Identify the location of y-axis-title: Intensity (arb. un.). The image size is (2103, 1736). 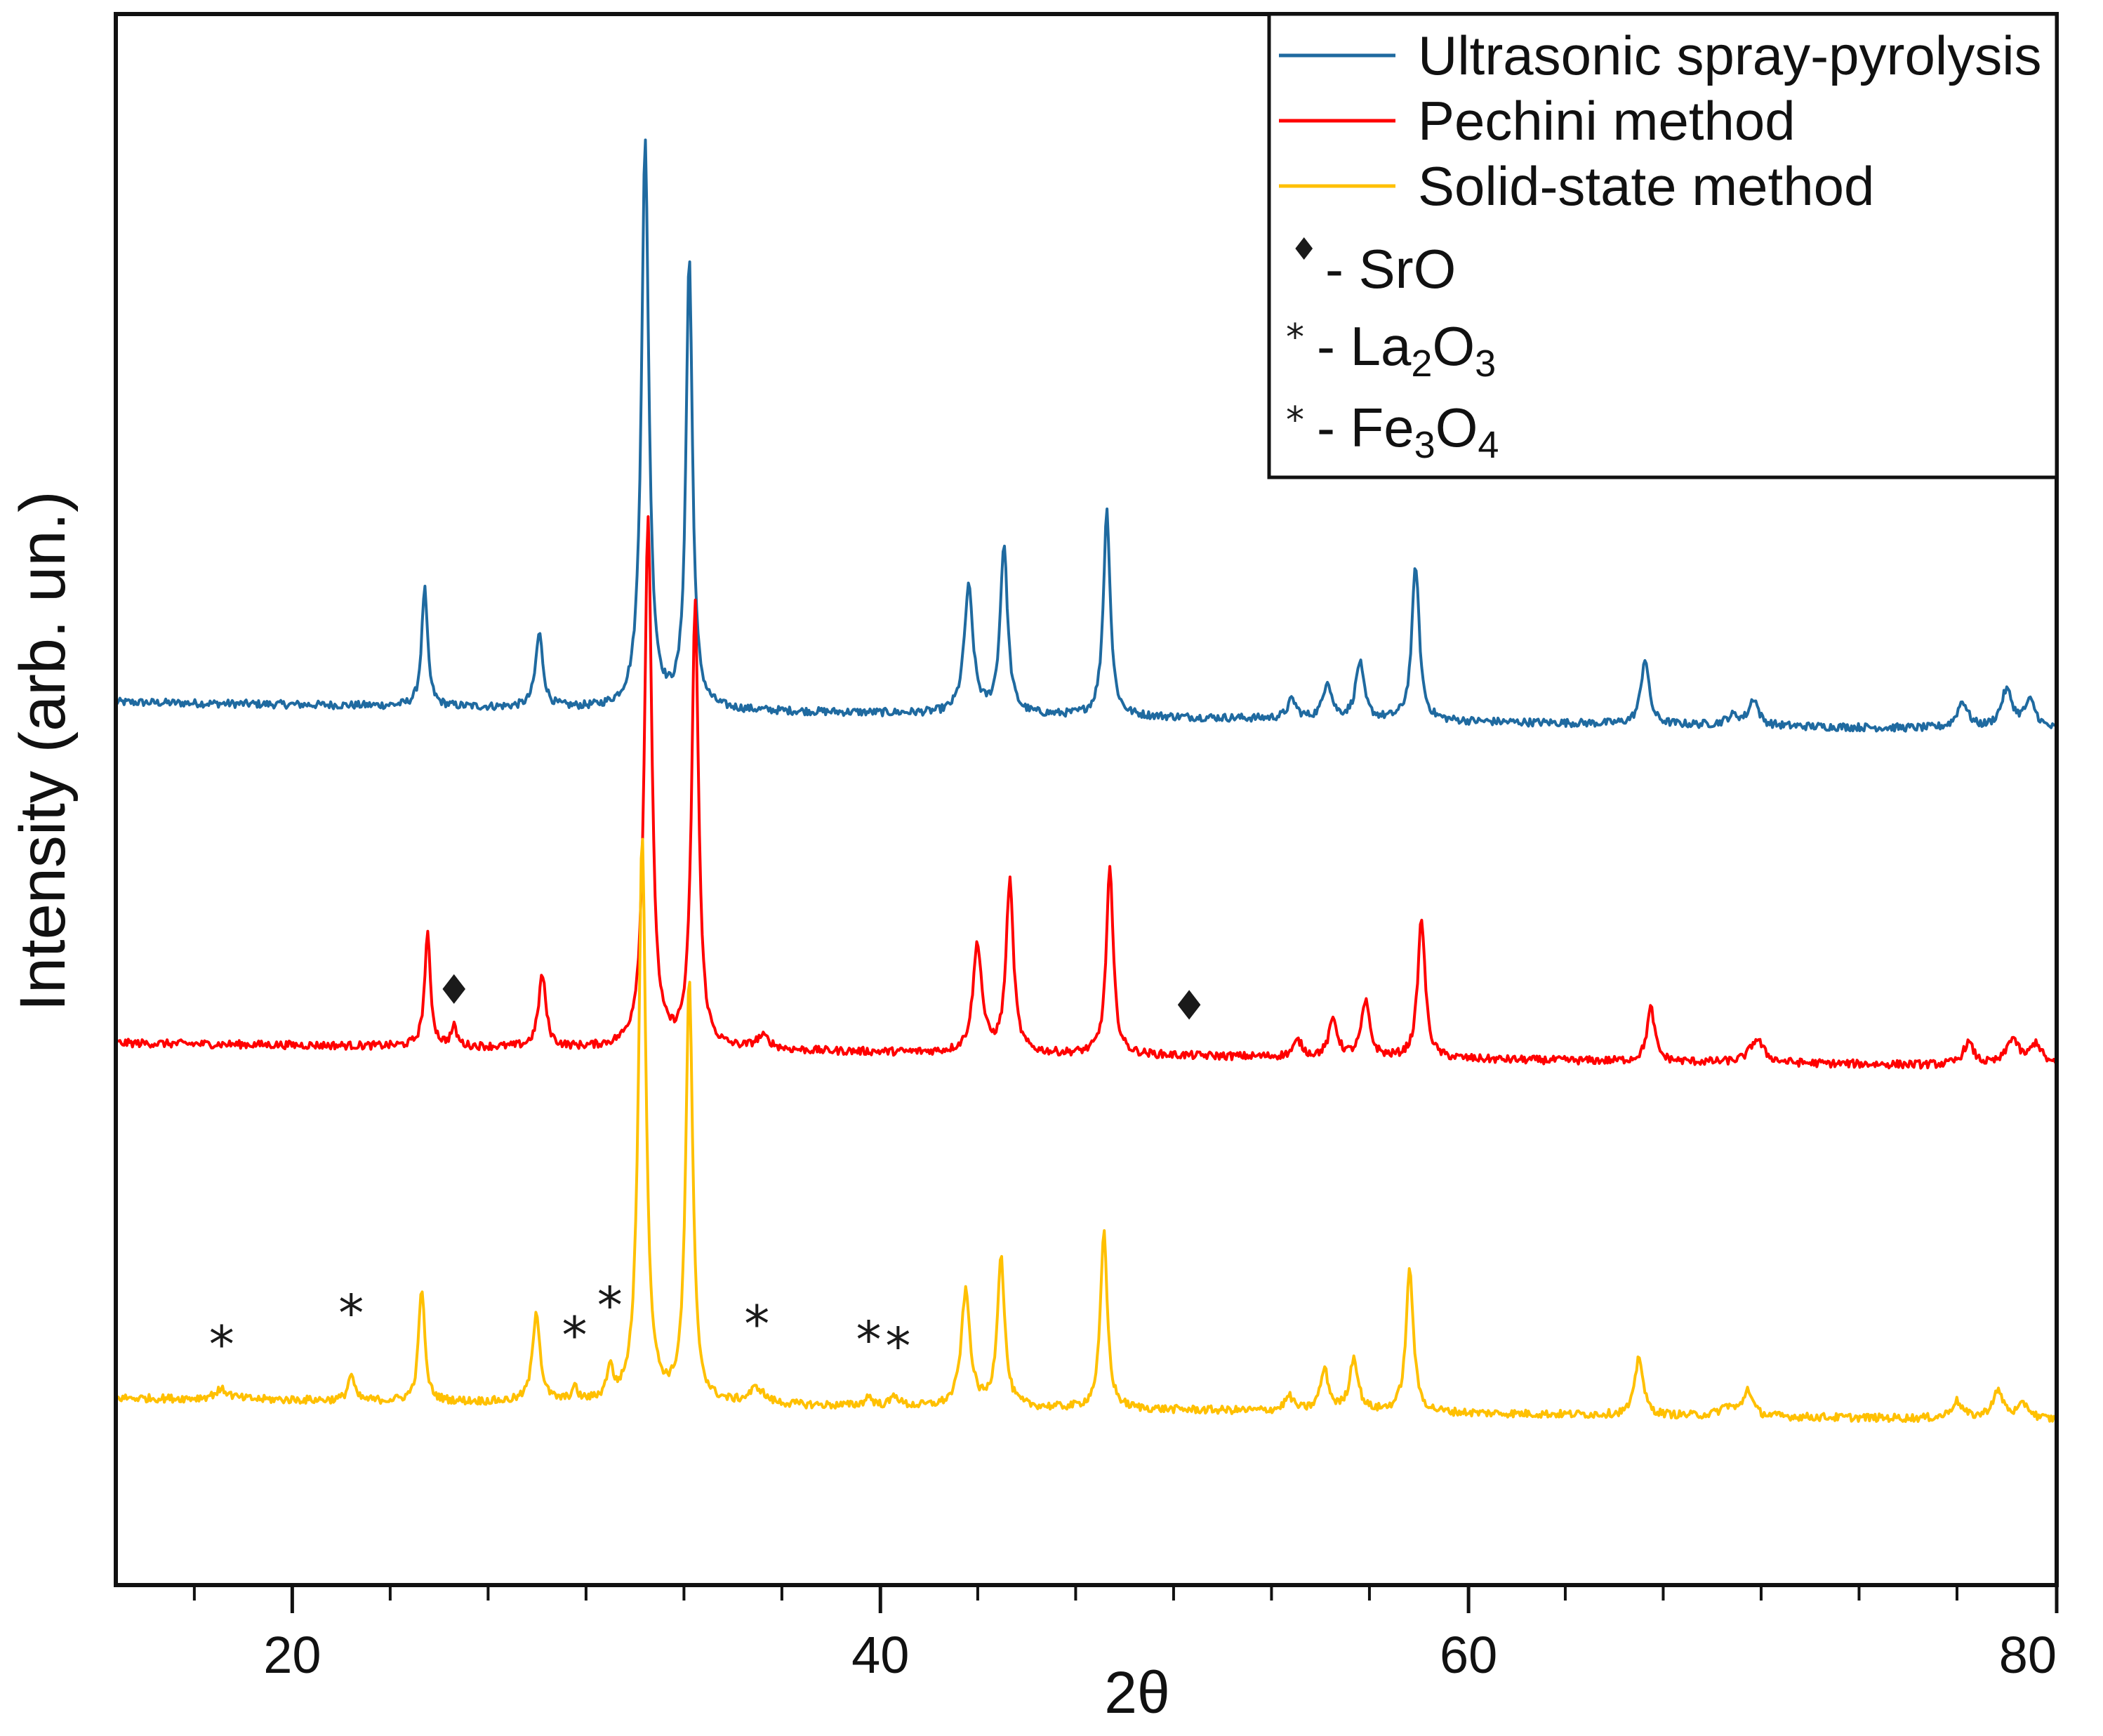
(43, 751).